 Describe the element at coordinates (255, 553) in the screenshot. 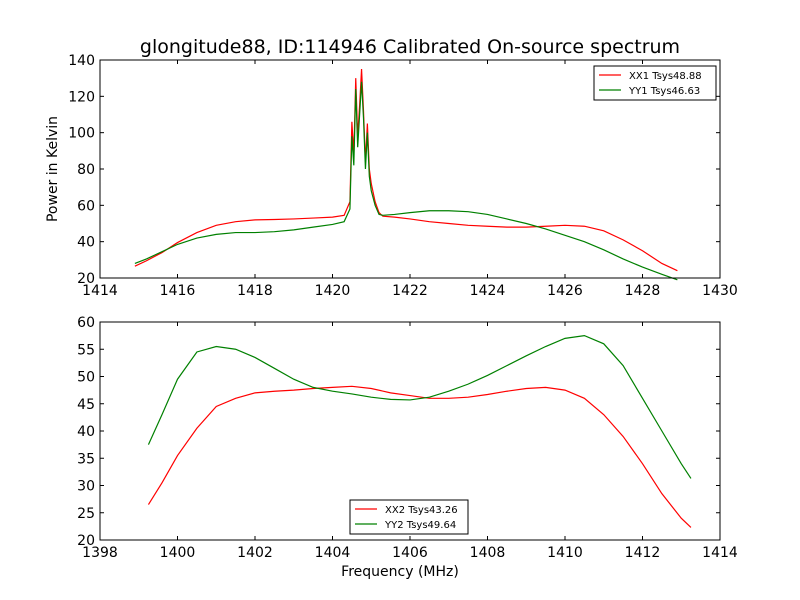

I see `chart-1-x-tick-label: 1402` at that location.